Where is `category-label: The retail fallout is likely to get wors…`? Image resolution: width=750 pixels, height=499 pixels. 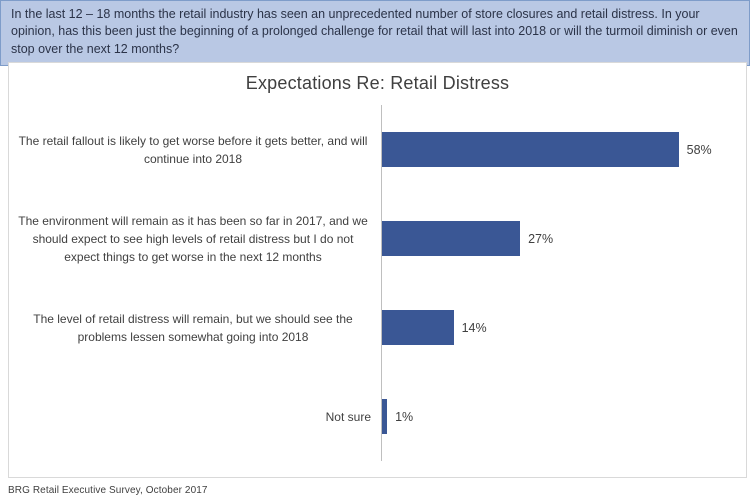 category-label: The retail fallout is likely to get wors… is located at coordinates (193, 149).